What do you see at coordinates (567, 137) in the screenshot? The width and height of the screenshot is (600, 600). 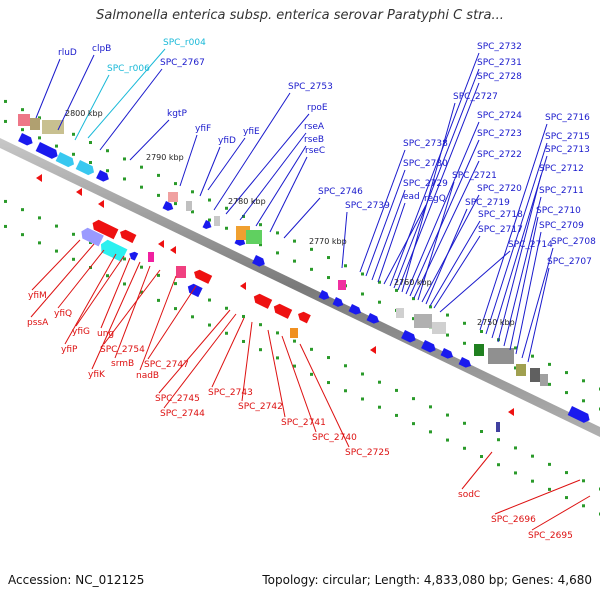 I see `forward-gene-label: SPC_2715` at bounding box center [567, 137].